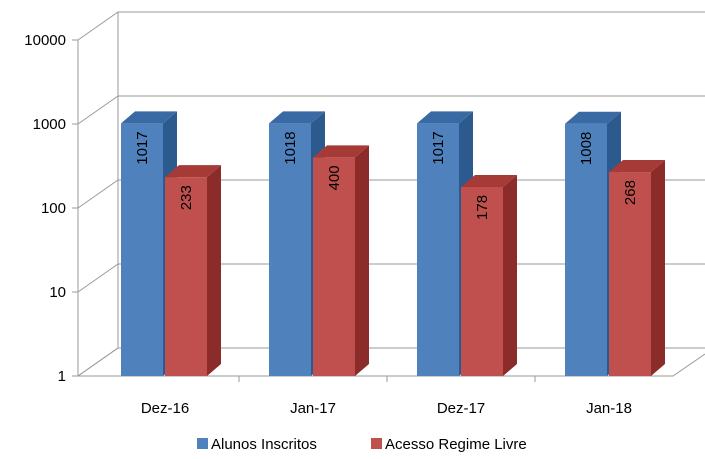 The image size is (705, 459). I want to click on data-label: 1008, so click(586, 148).